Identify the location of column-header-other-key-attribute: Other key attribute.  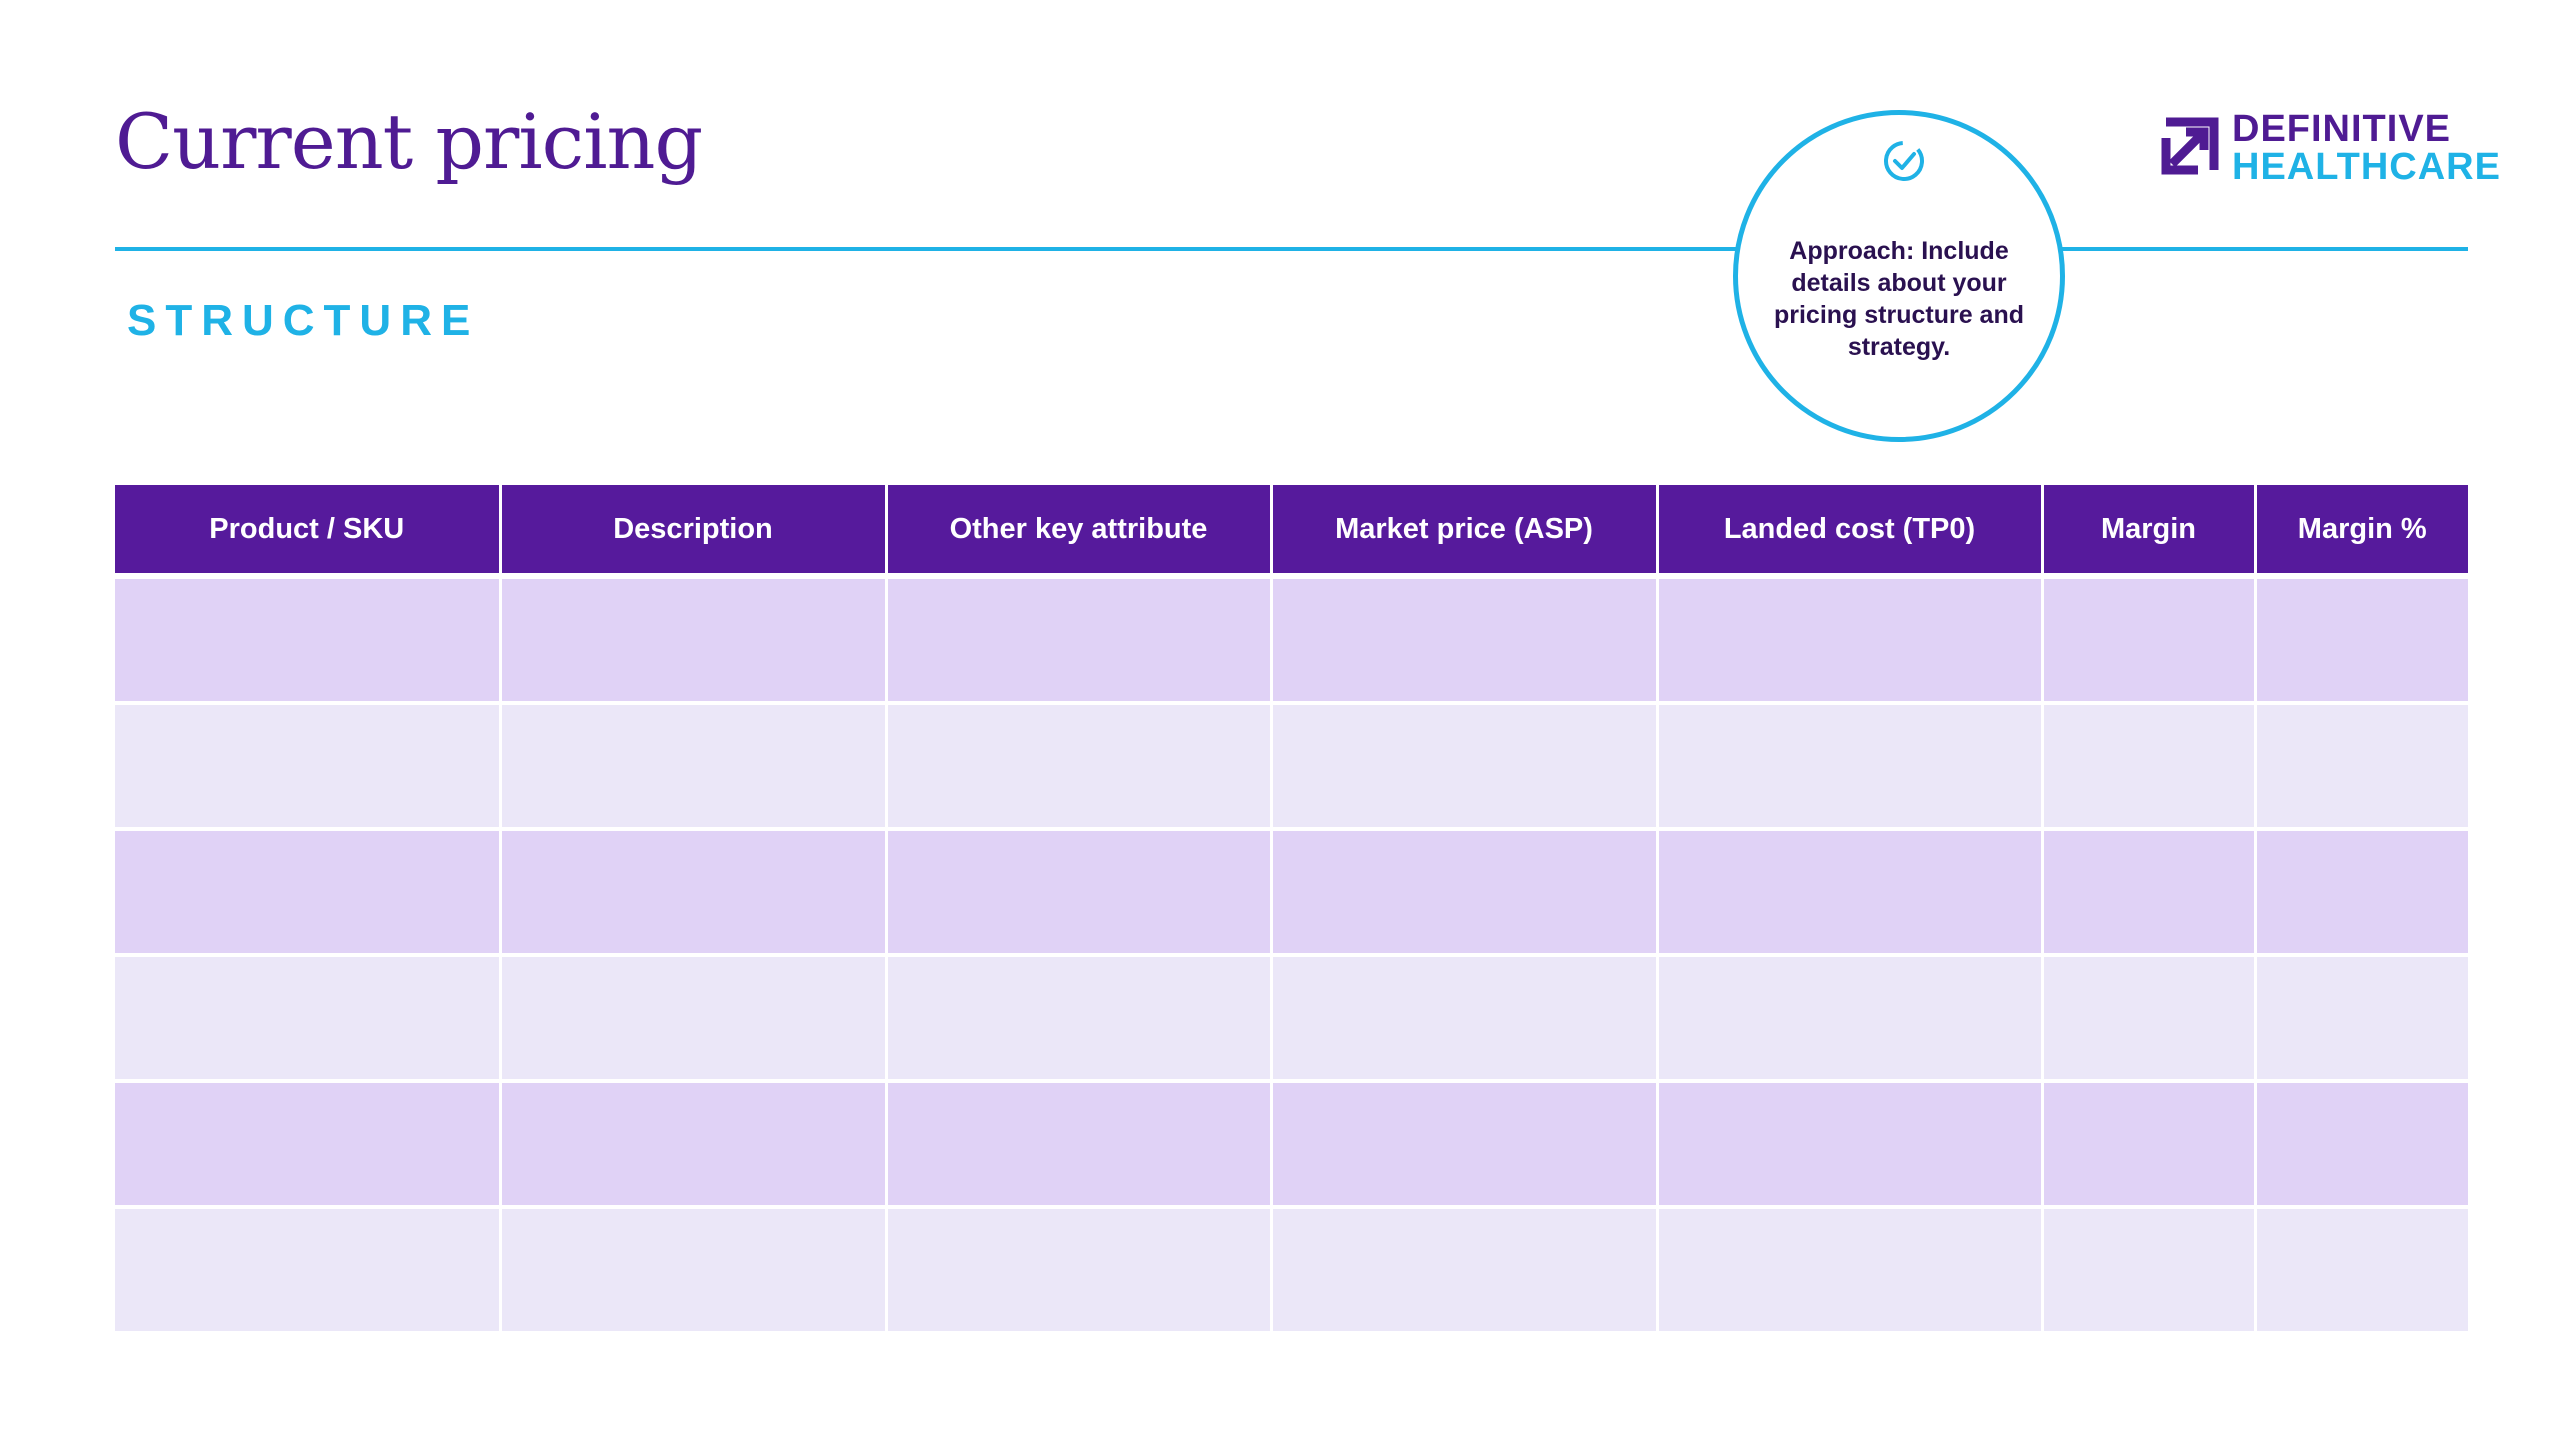
(1078, 532).